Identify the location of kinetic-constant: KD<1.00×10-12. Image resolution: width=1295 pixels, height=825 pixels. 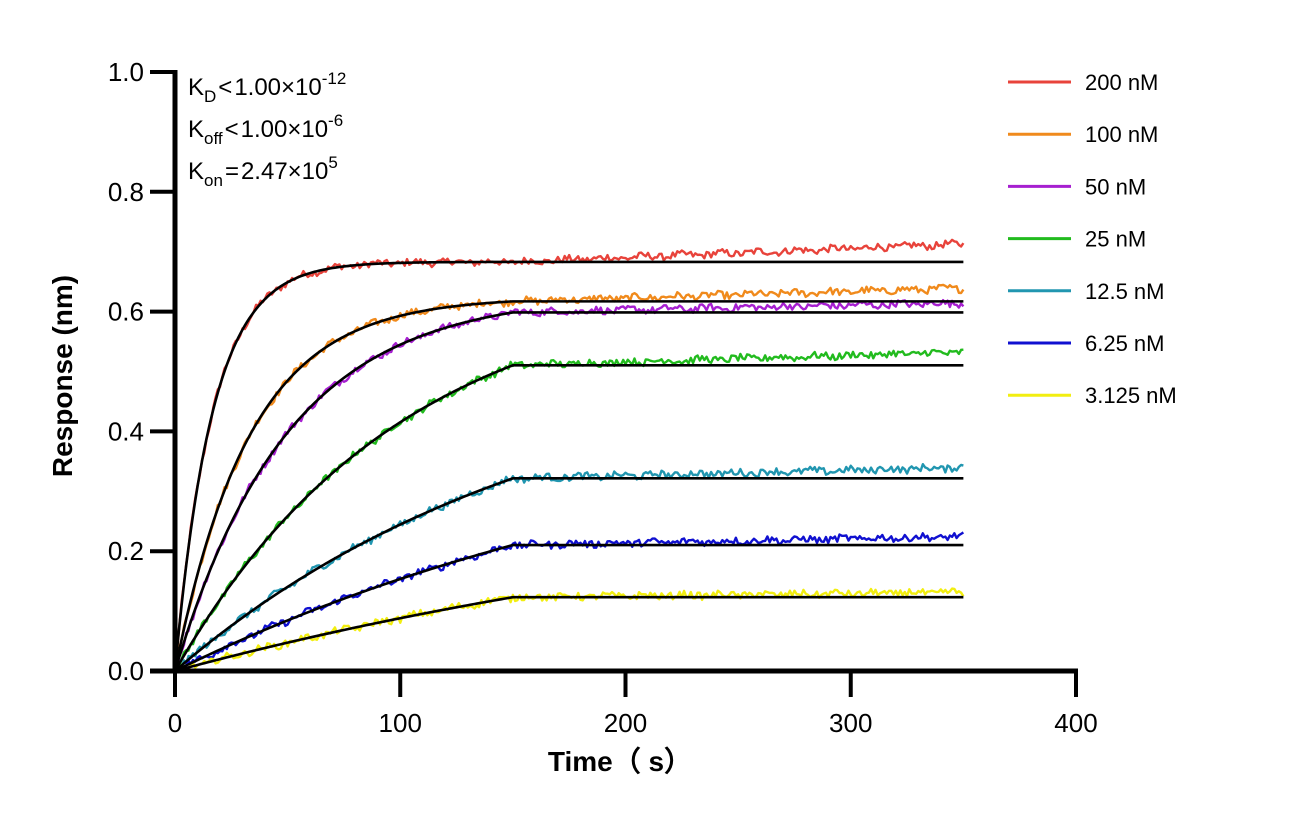
(267, 87).